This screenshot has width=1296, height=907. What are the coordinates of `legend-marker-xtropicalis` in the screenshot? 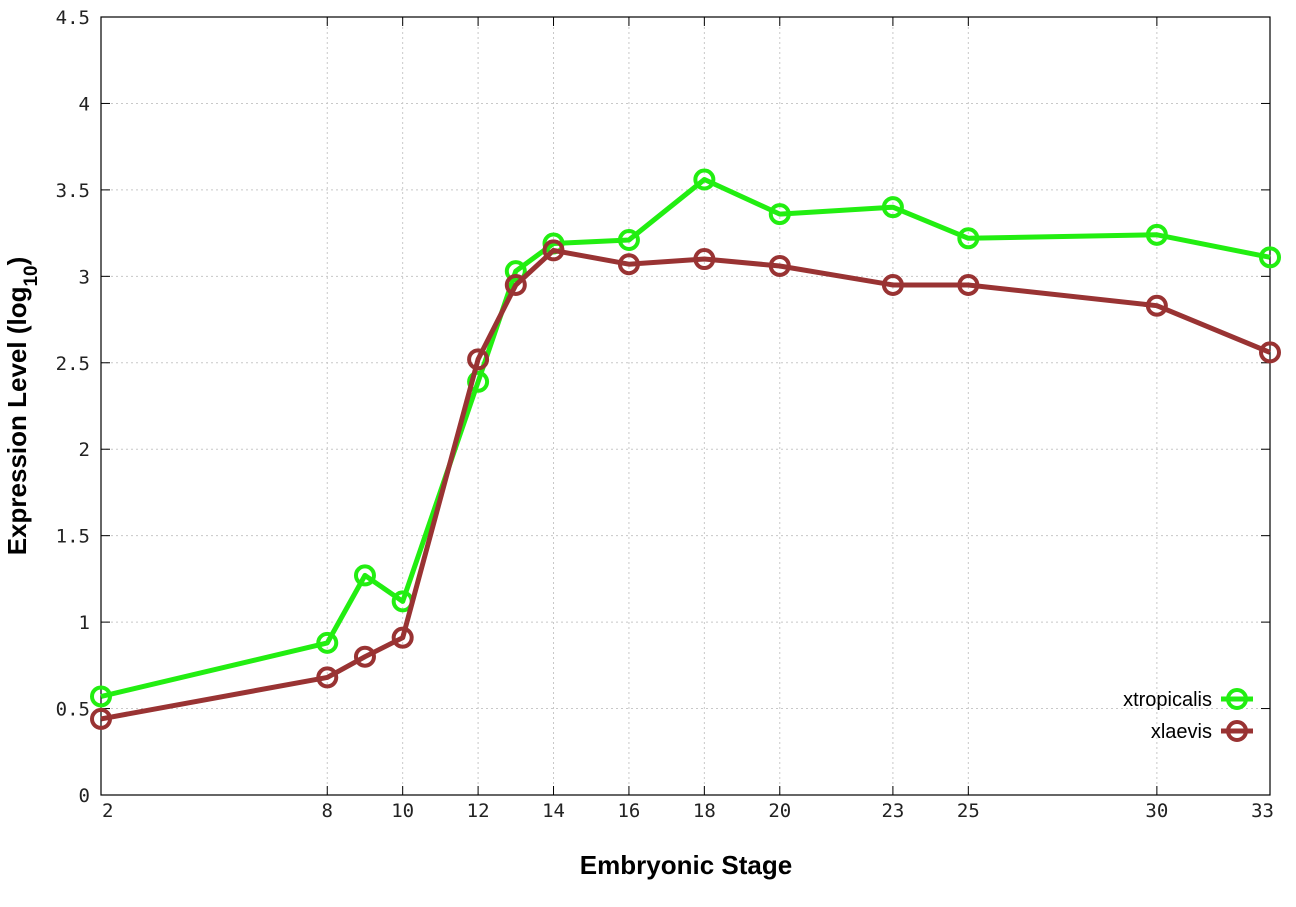 It's located at (1237, 699).